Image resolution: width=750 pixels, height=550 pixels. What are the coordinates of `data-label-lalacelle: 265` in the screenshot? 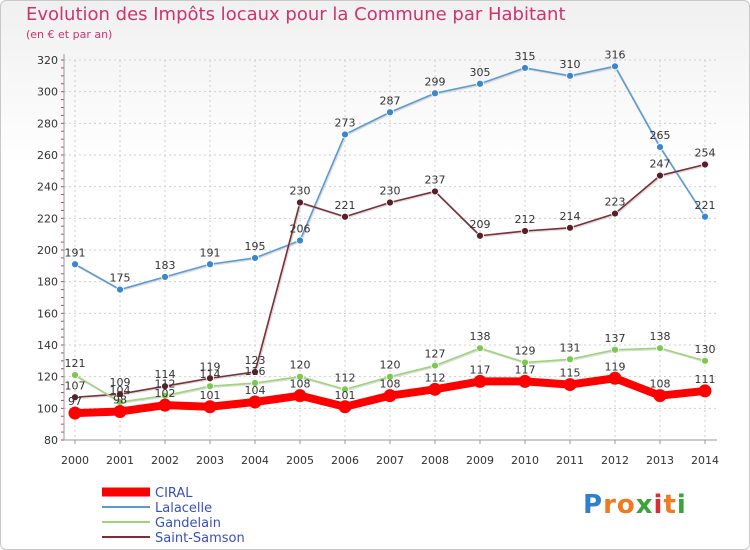 It's located at (660, 135).